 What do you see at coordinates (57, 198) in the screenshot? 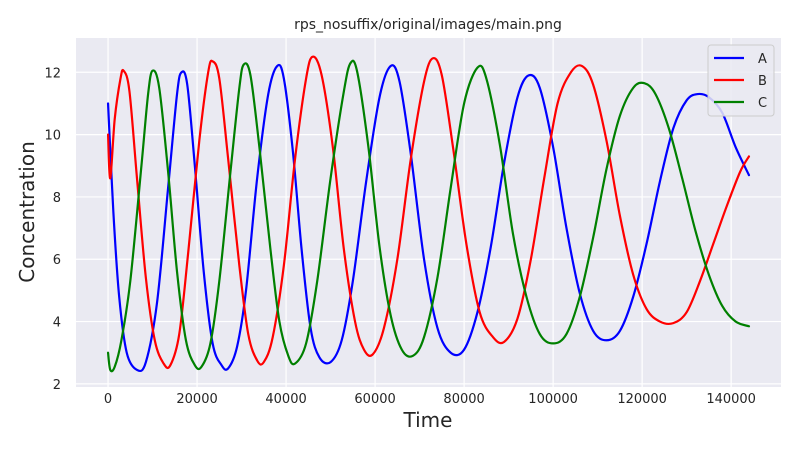
I see `y-tick-label: 8` at bounding box center [57, 198].